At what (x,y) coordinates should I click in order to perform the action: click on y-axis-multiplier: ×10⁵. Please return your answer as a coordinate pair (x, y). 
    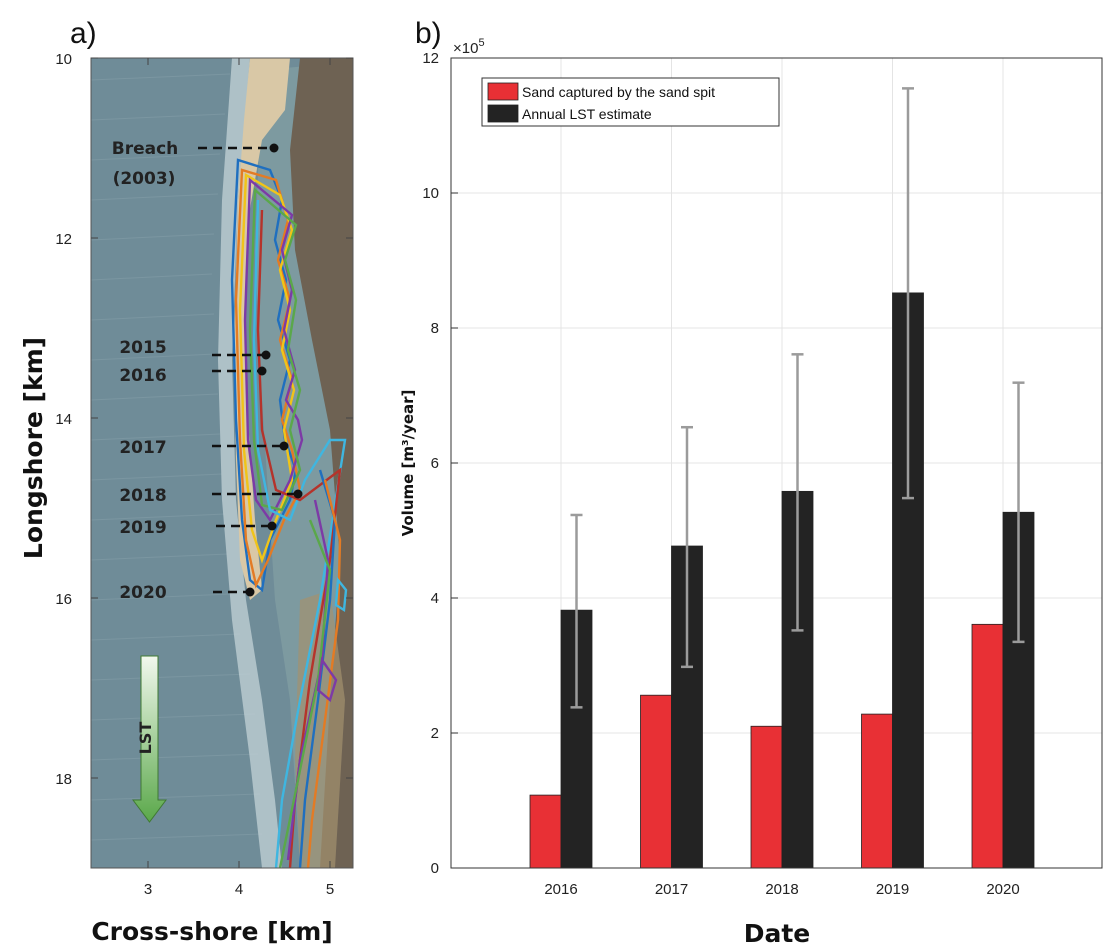
    Looking at the image, I should click on (469, 47).